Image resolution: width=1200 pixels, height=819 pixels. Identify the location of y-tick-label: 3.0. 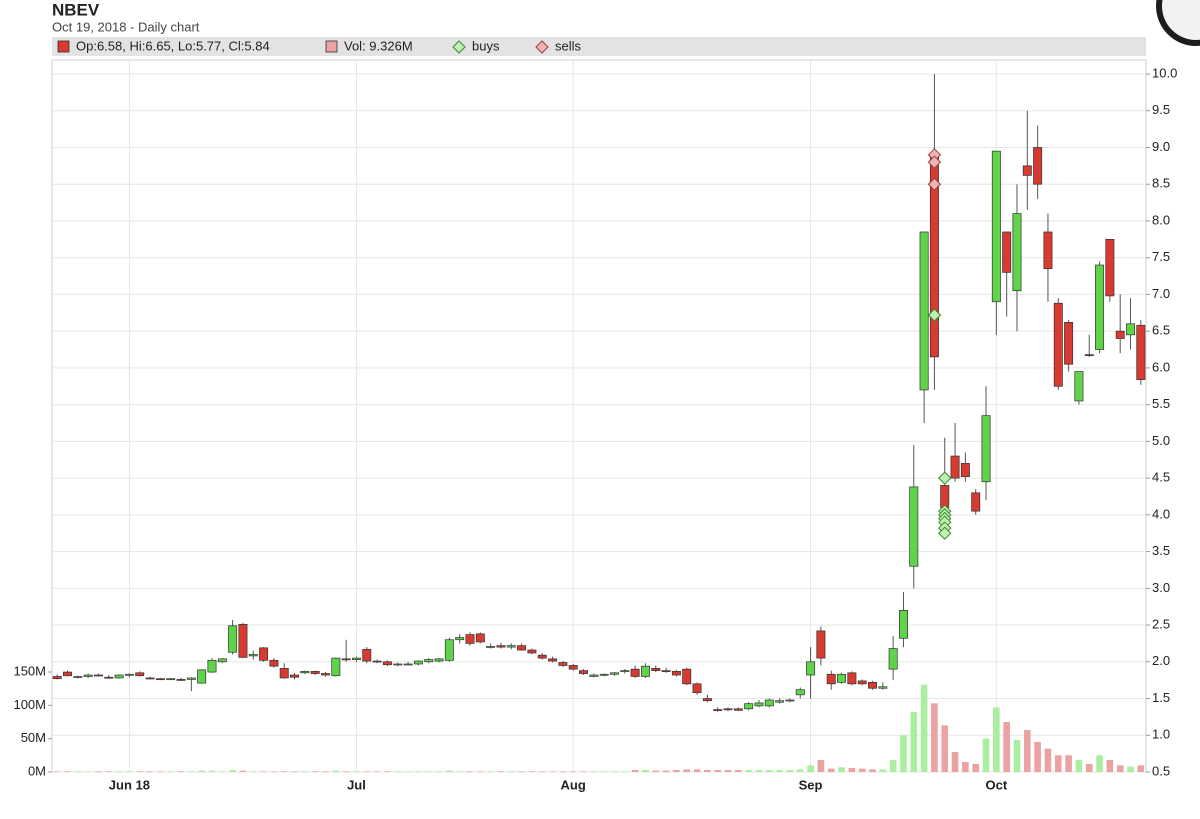
(1161, 587).